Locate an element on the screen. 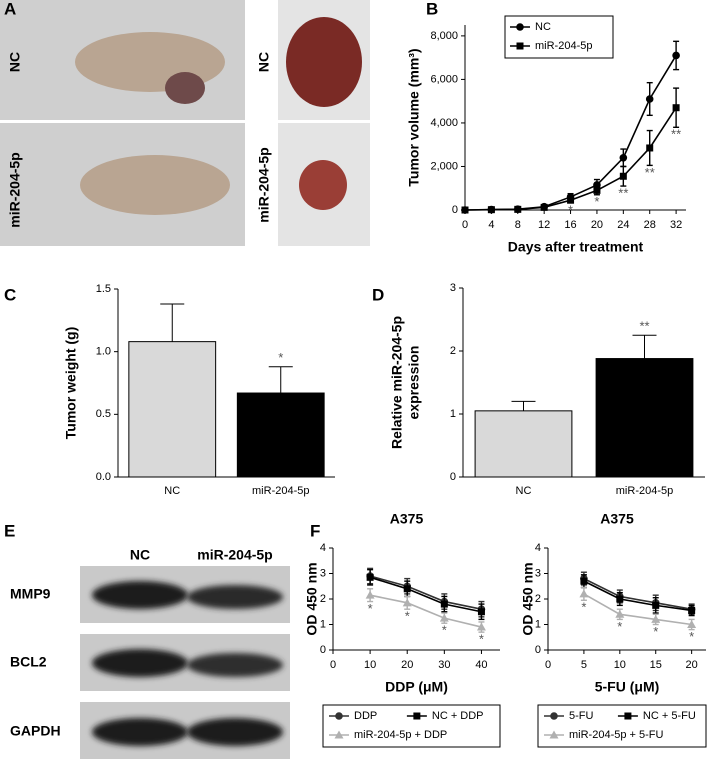  photo-label: miR-204-5p is located at coordinates (15, 189).